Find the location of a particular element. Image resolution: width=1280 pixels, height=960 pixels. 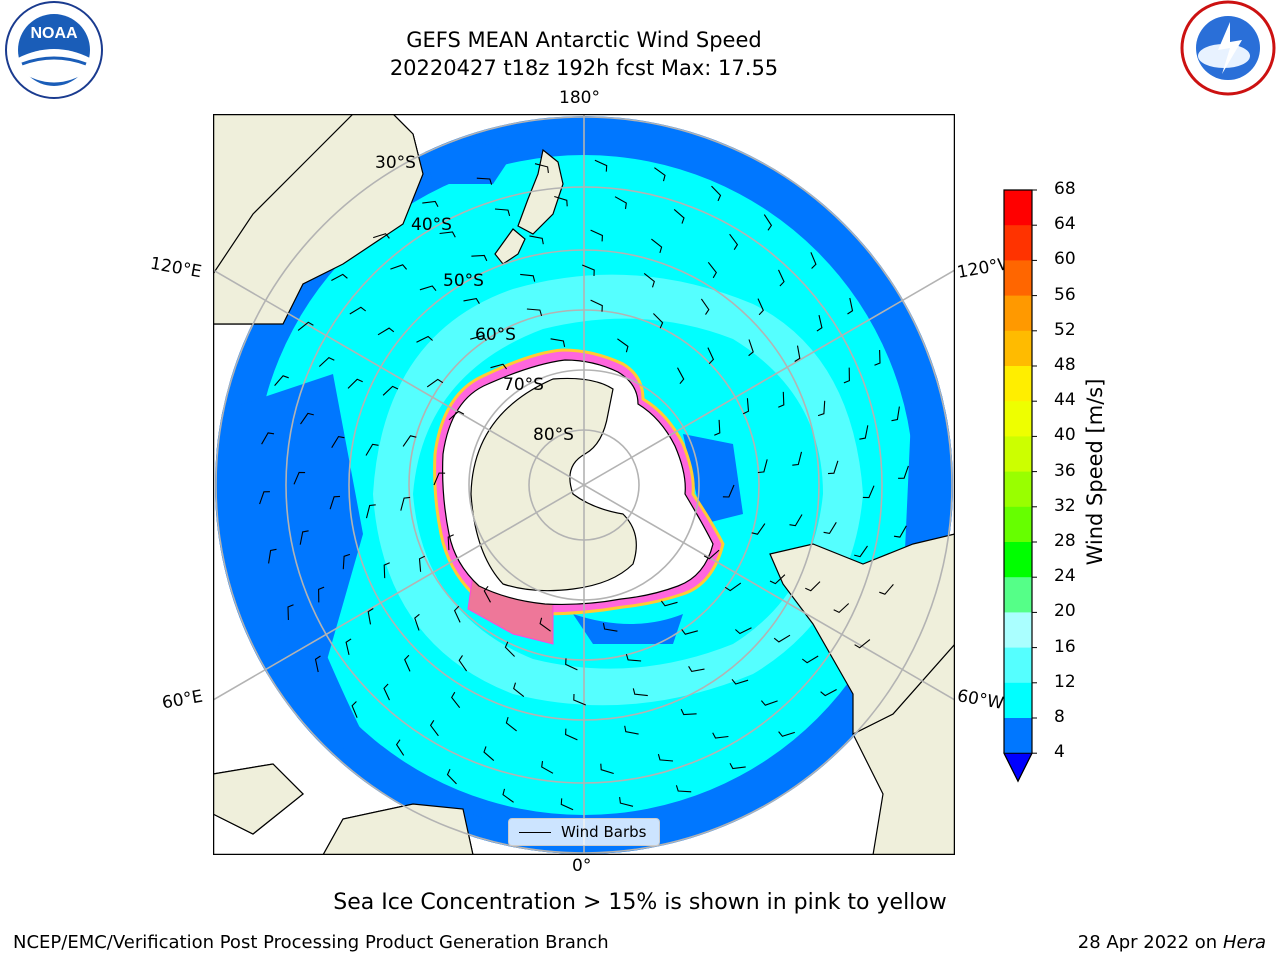

colorbar-tick-label: 56 is located at coordinates (1065, 294).